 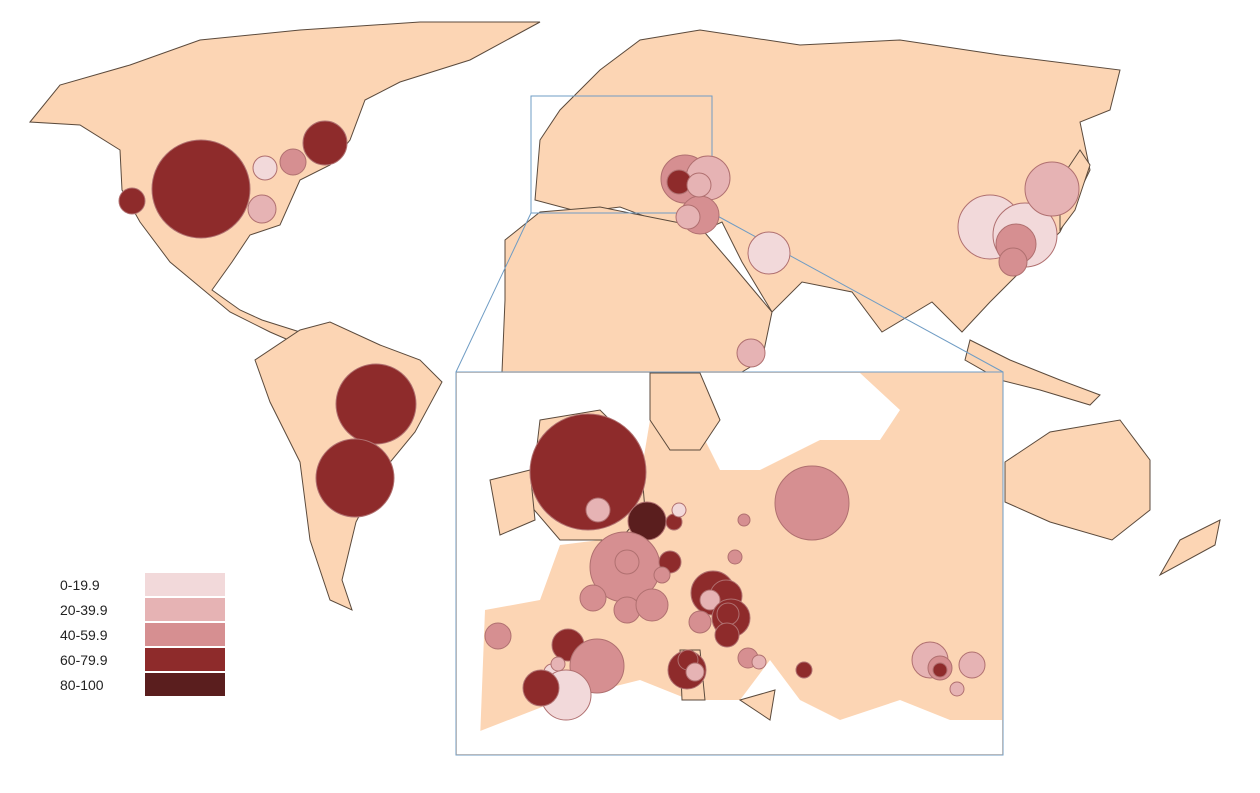 I want to click on legend-item: 0-19.9, so click(x=142, y=584).